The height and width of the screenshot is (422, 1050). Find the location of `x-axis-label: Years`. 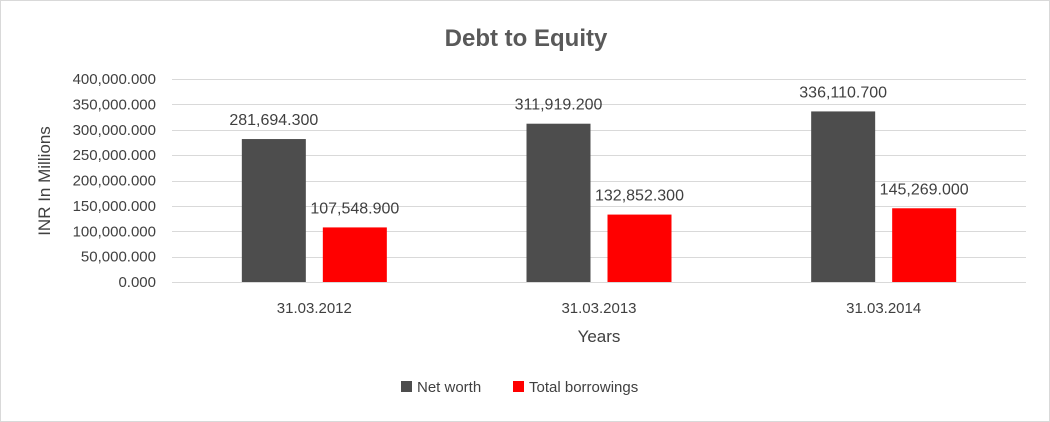

x-axis-label: Years is located at coordinates (599, 336).